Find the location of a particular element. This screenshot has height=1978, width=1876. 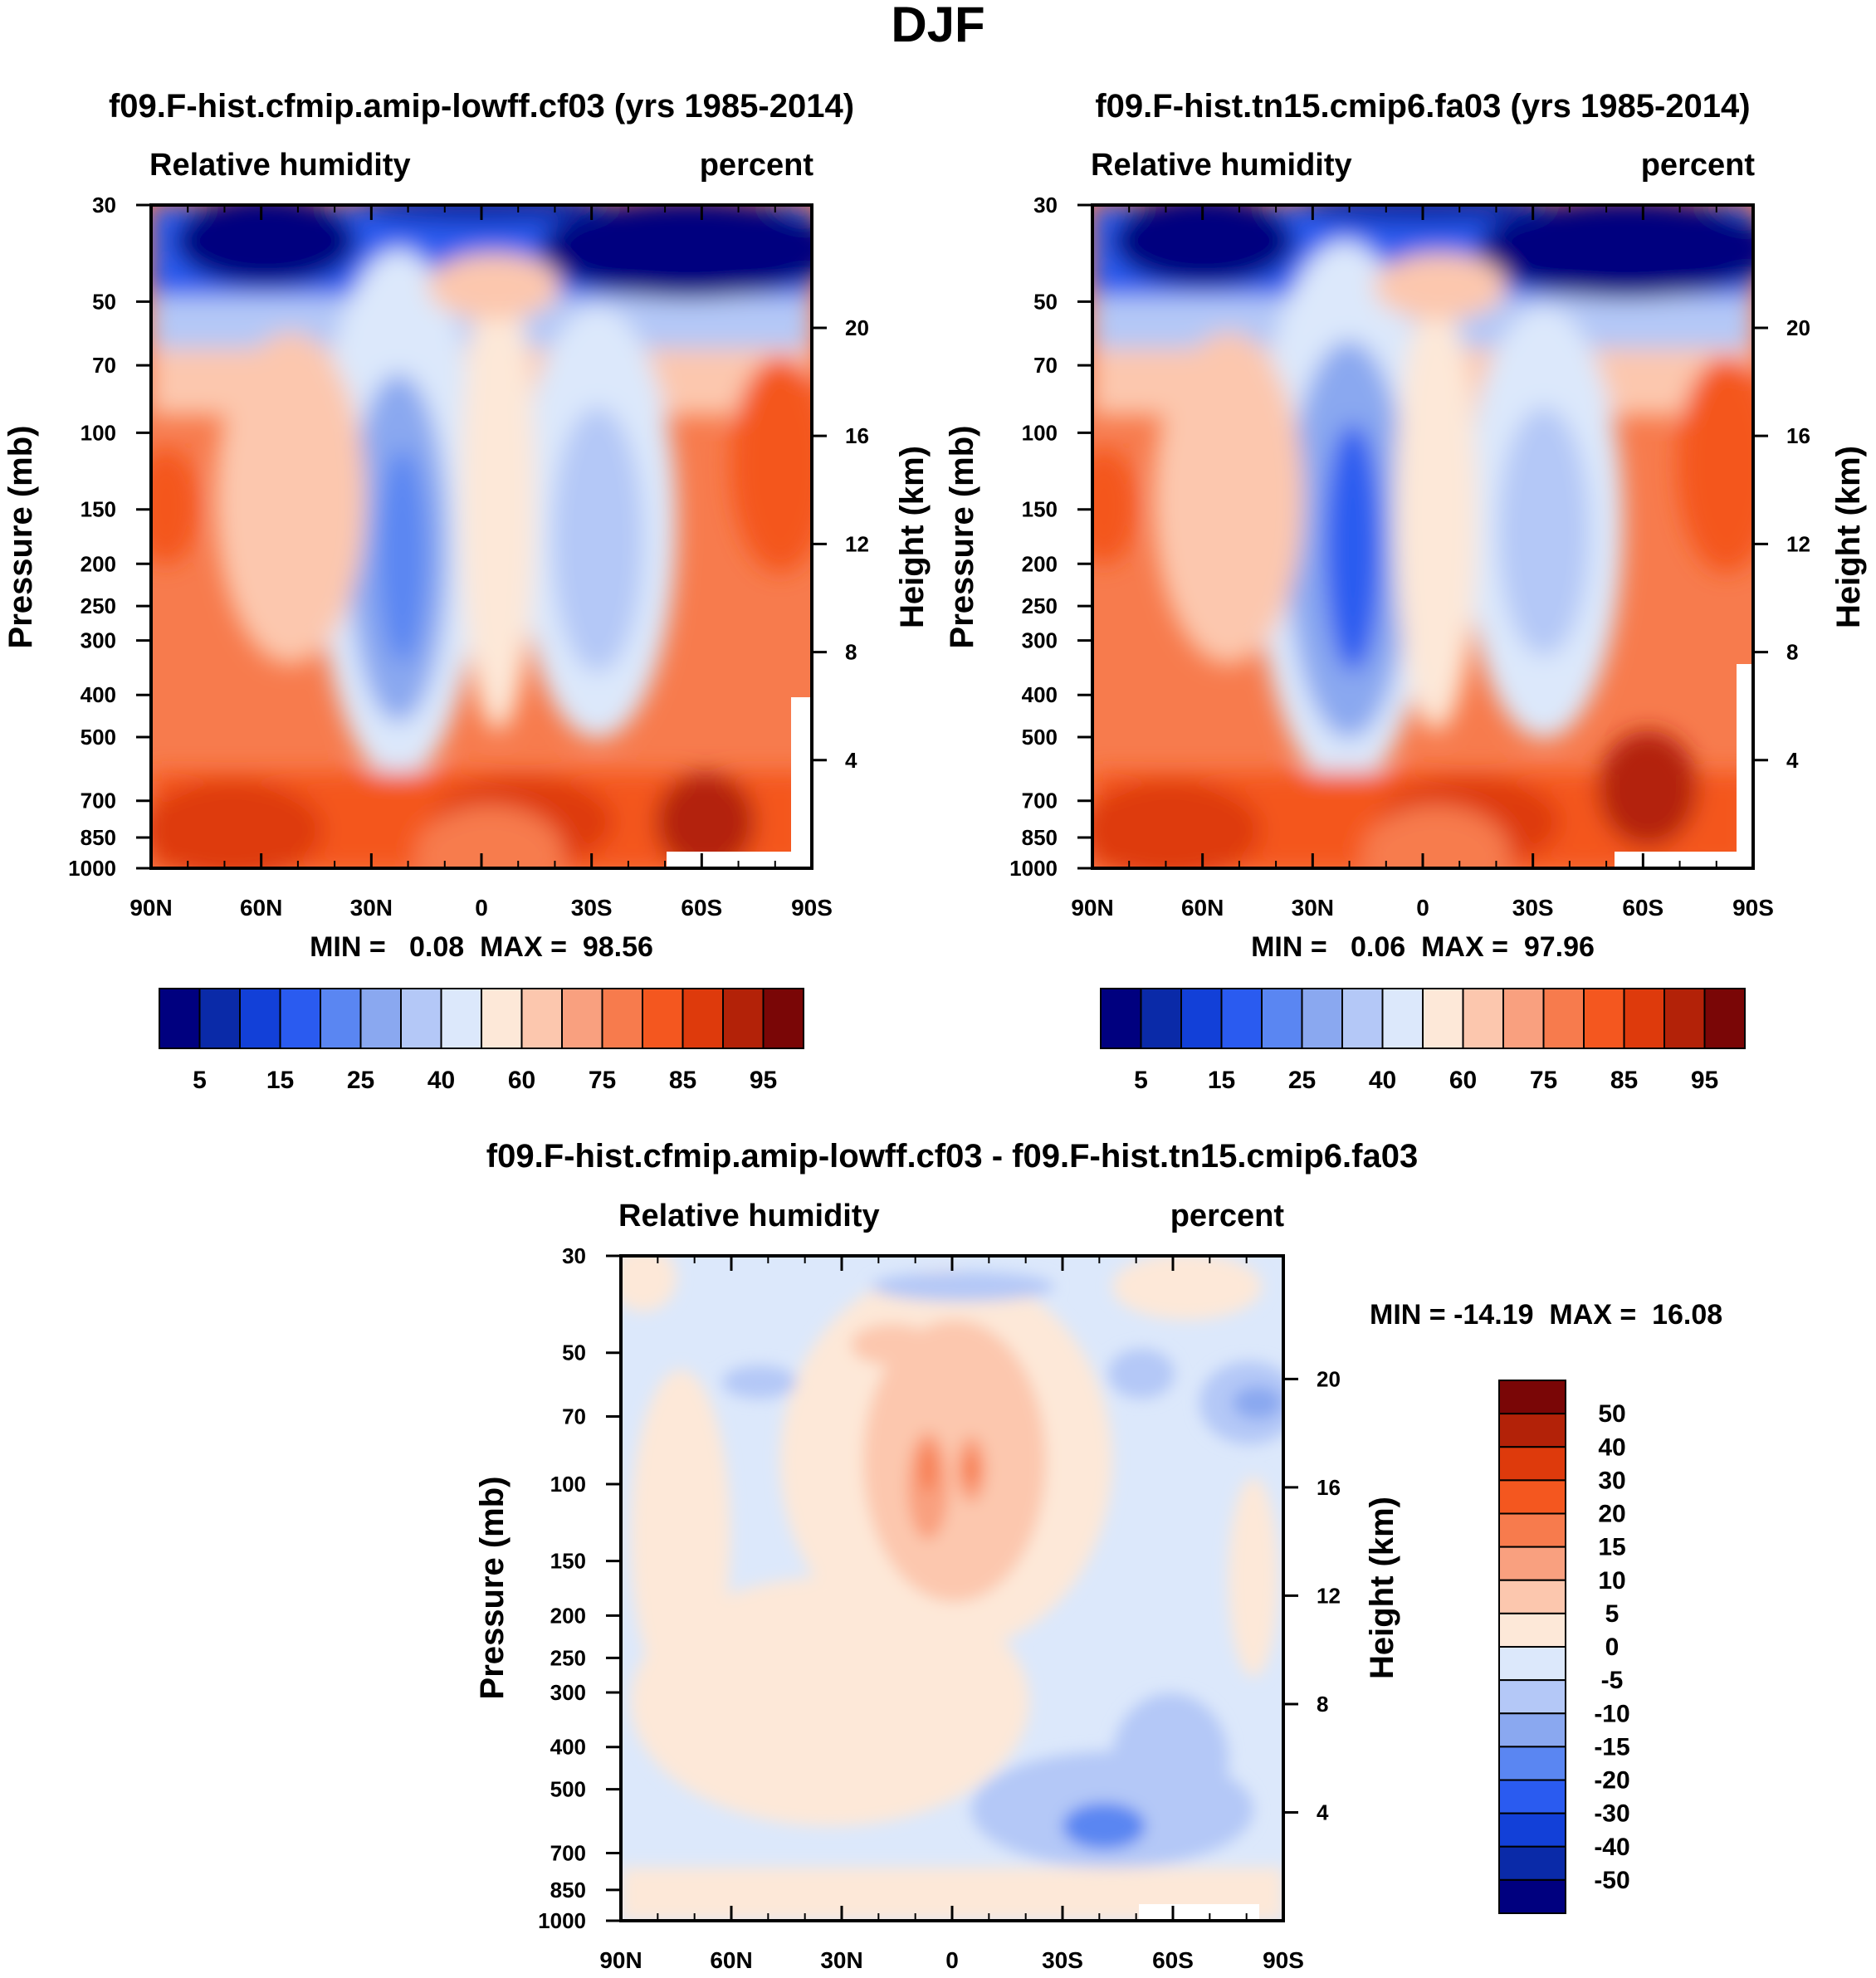

panel-a-htick-label: 12 is located at coordinates (857, 543).